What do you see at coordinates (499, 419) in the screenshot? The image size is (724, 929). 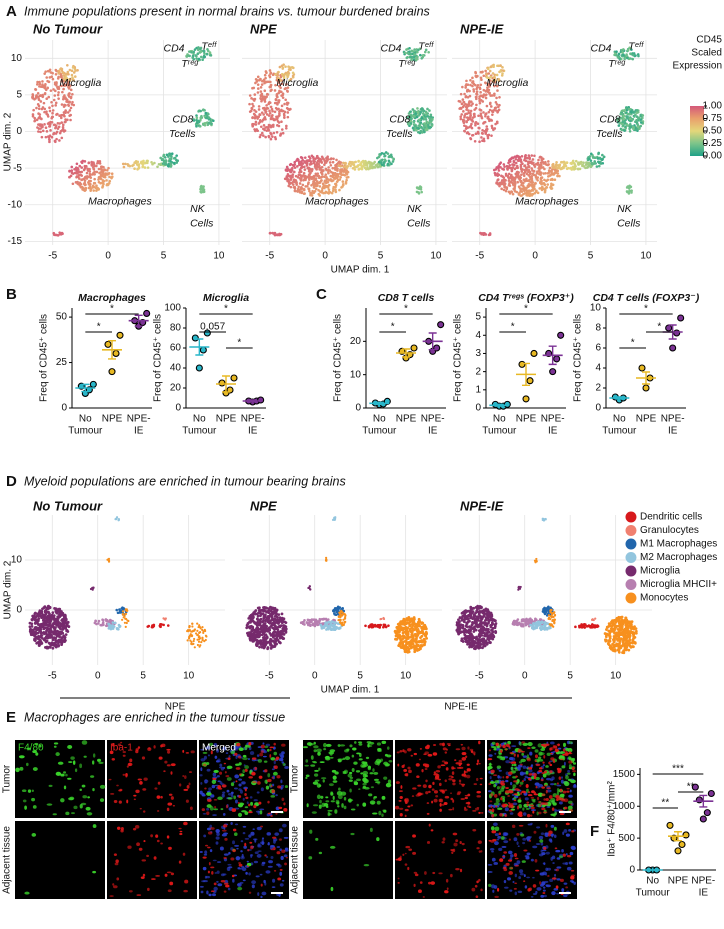 I see `x-tick-label: No` at bounding box center [499, 419].